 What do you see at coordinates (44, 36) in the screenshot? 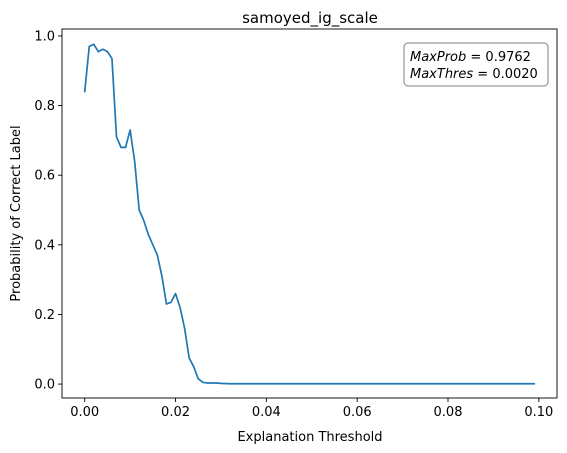
I see `y-tick-label: 1.0` at bounding box center [44, 36].